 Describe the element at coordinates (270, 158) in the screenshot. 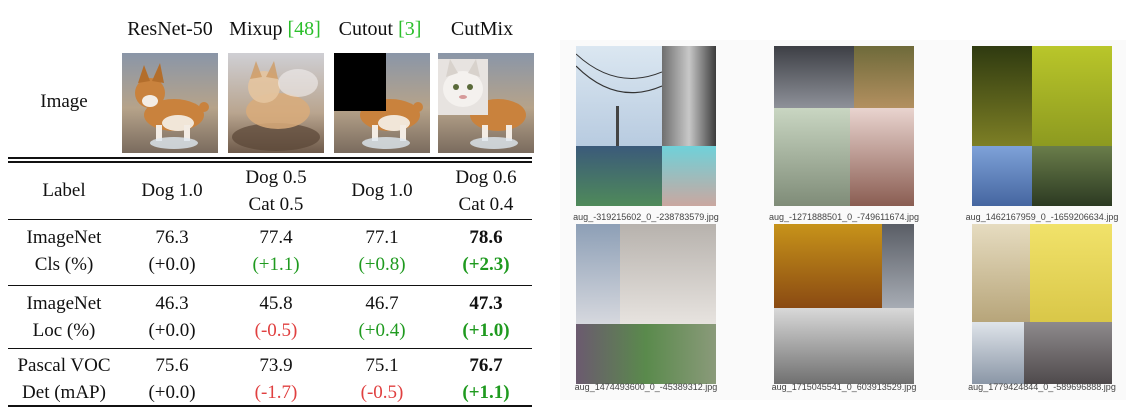

I see `table-rule-double-top` at that location.